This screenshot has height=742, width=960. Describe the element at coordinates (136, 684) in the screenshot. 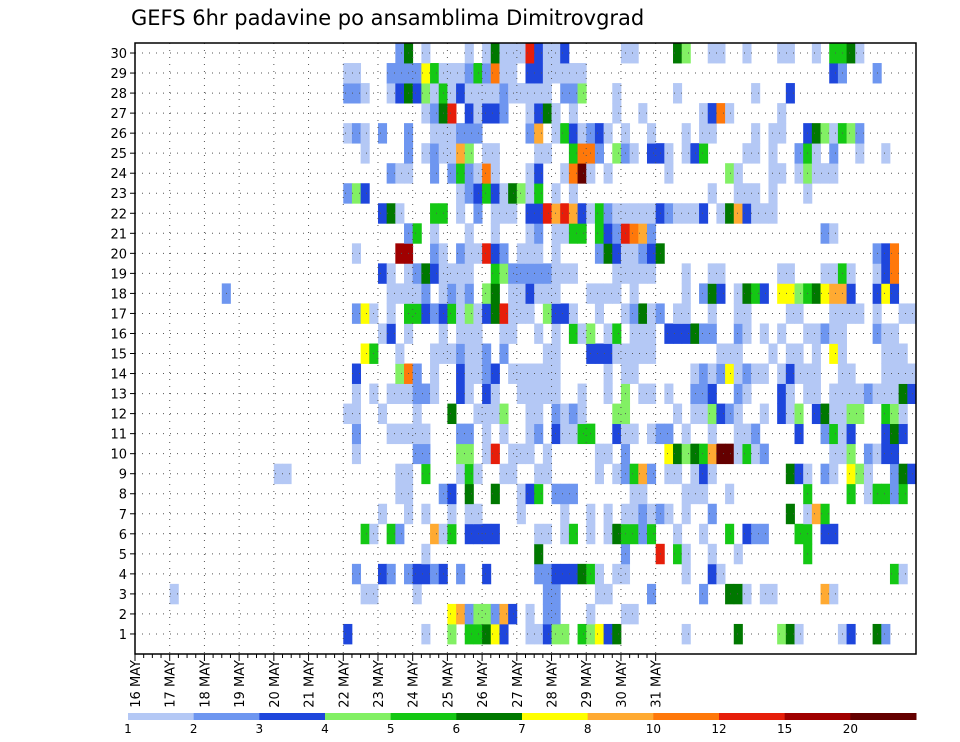

I see `x-tick-label: 16 MAY` at that location.